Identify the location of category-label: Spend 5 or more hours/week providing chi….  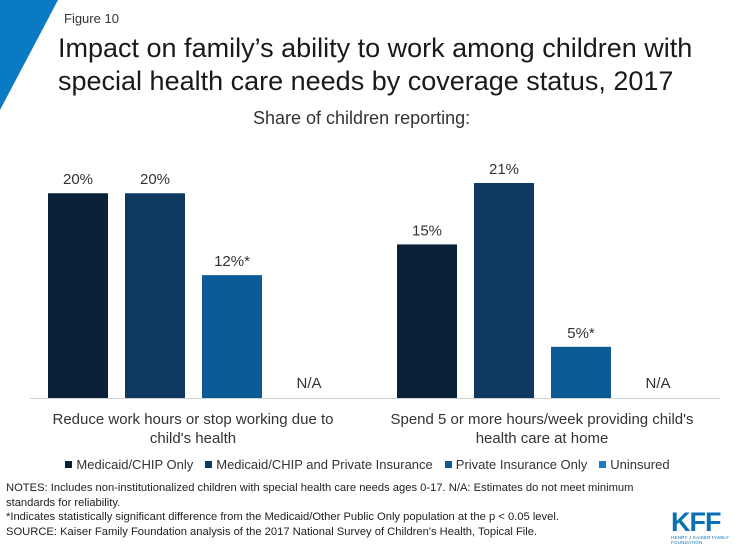
(541, 429).